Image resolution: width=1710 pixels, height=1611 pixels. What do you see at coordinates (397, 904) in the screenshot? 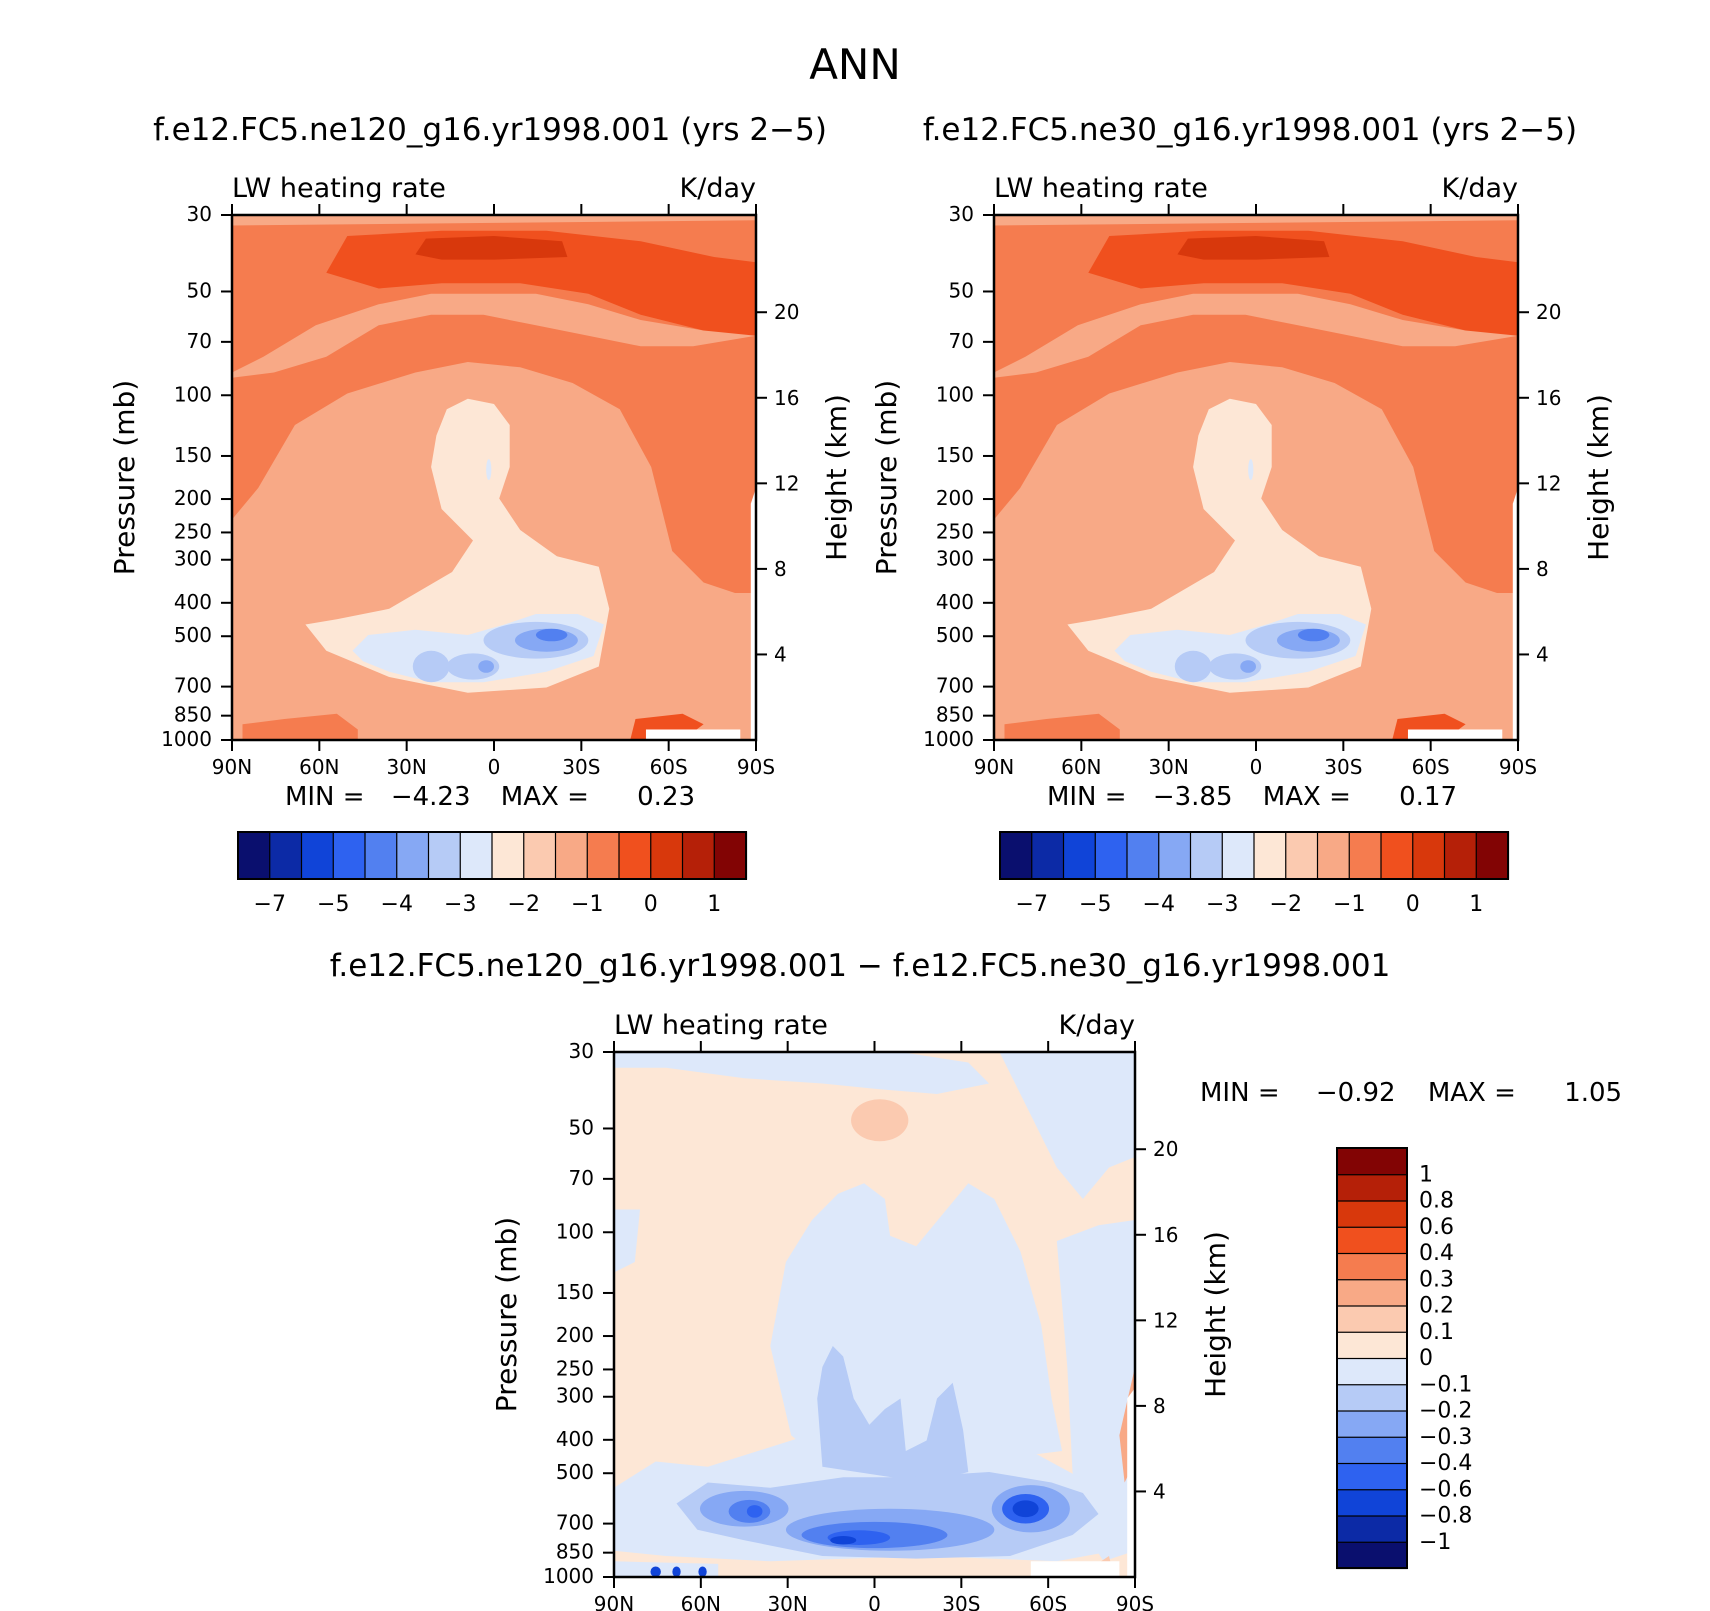
I see `colorbar-label: −4` at bounding box center [397, 904].